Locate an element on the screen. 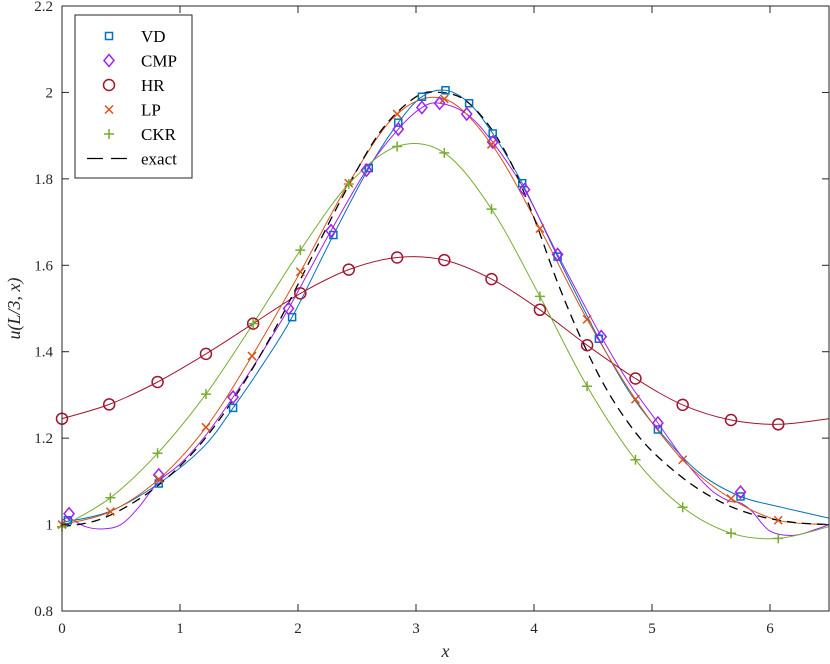 The image size is (830, 664). x-tick-label: 1 is located at coordinates (180, 629).